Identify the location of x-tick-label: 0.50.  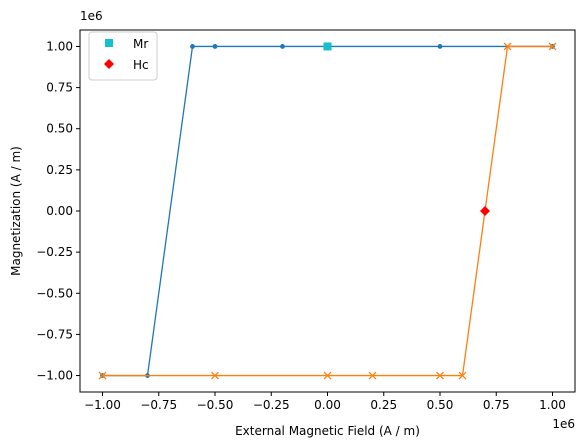
(440, 405).